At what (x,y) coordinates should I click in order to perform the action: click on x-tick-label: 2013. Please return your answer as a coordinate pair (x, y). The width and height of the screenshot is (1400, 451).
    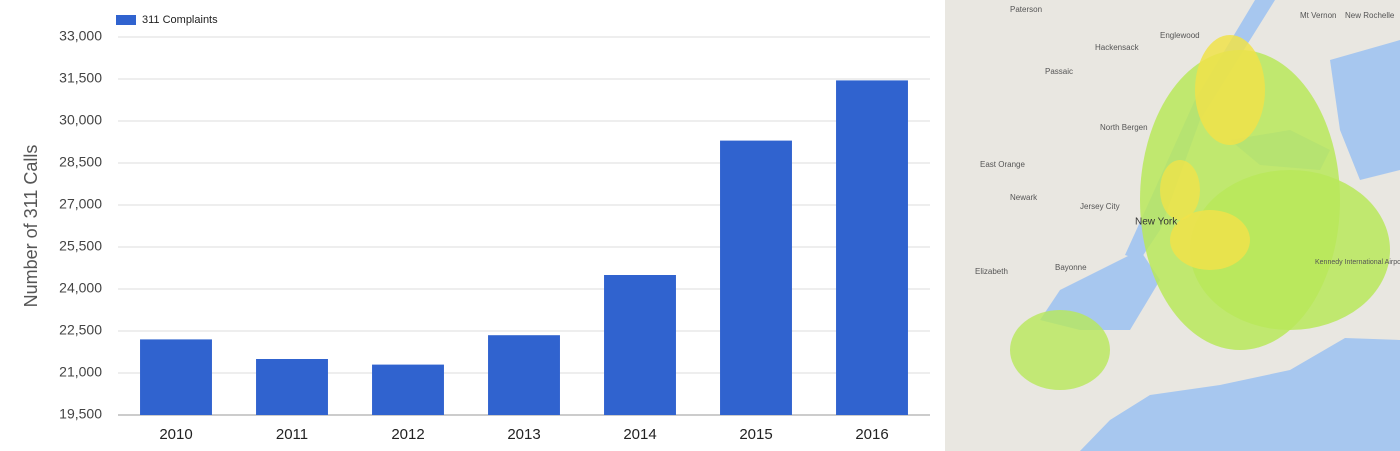
    Looking at the image, I should click on (523, 434).